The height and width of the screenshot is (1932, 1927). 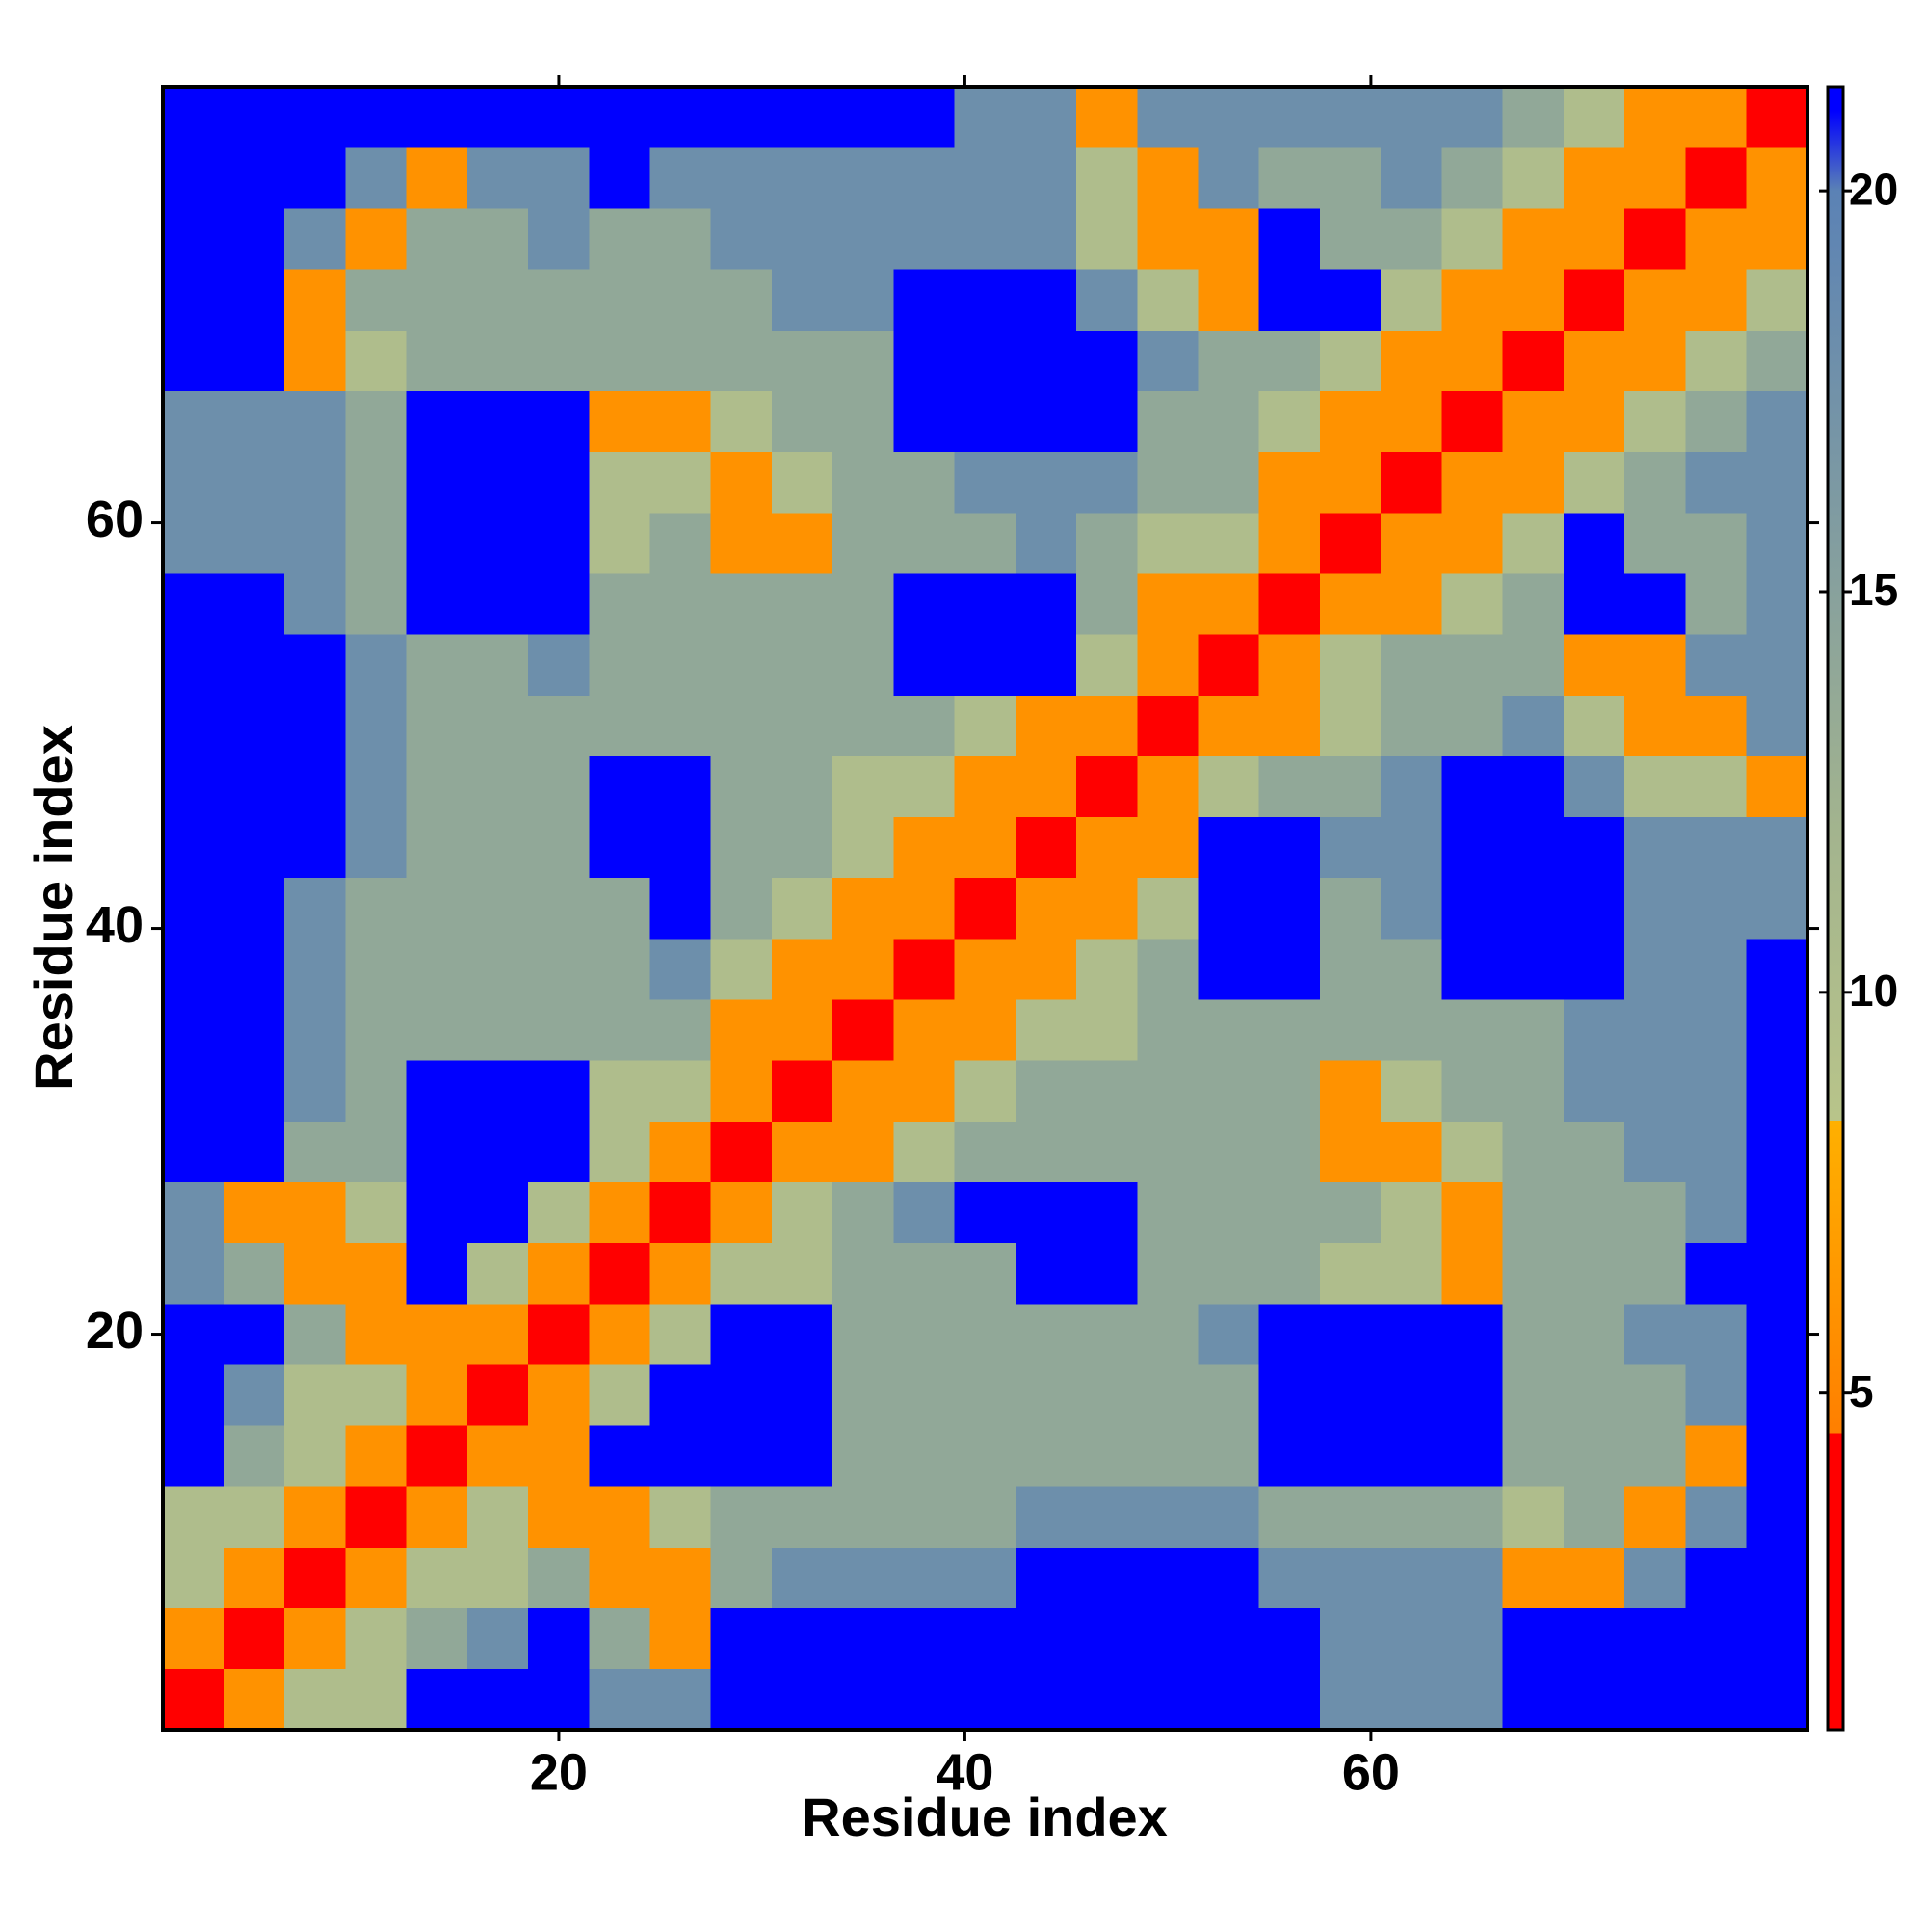 I want to click on x-tick-label: 20, so click(x=559, y=1772).